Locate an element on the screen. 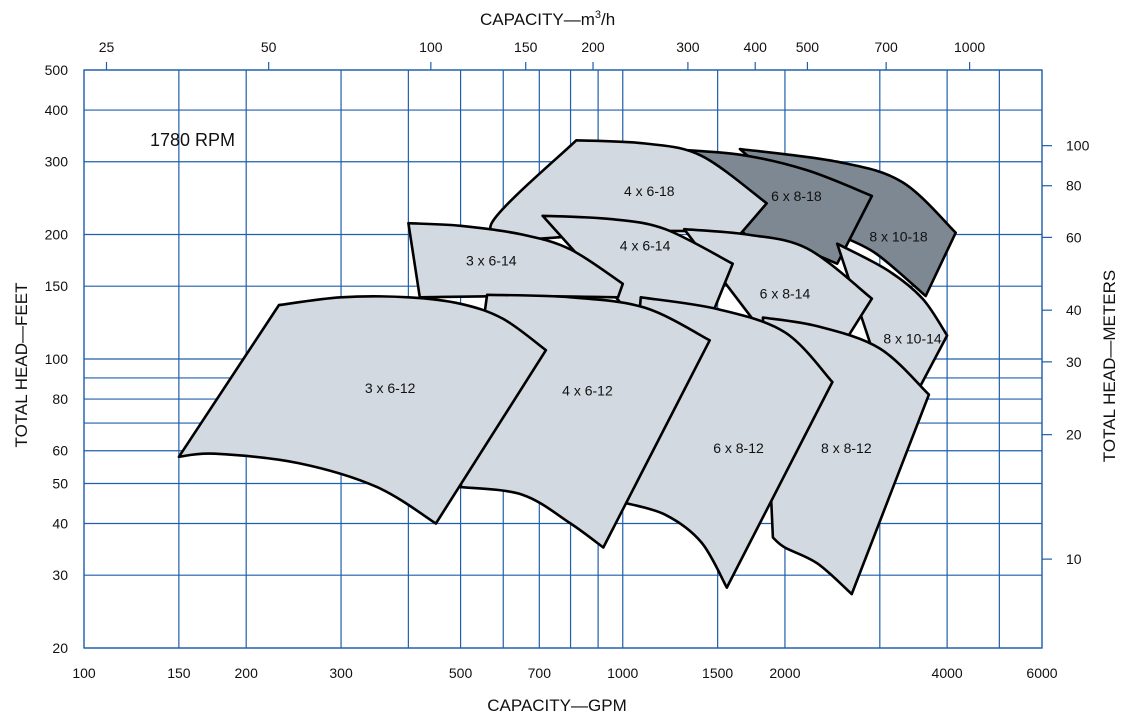  region-label-4x6-14: 4 x 6-14 is located at coordinates (645, 246).